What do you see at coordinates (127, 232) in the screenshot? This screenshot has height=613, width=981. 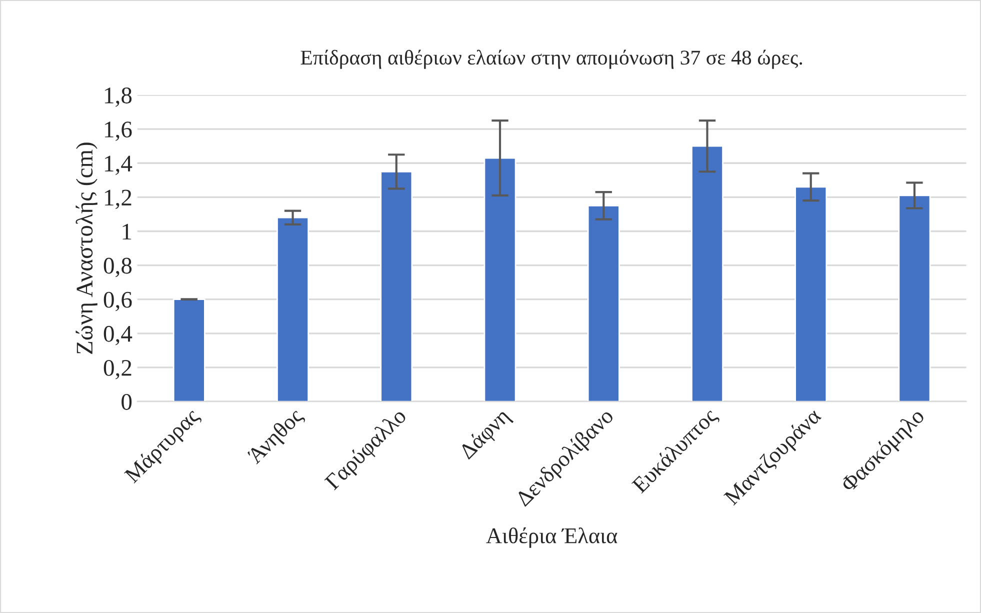 I see `y-tick-label: 1` at bounding box center [127, 232].